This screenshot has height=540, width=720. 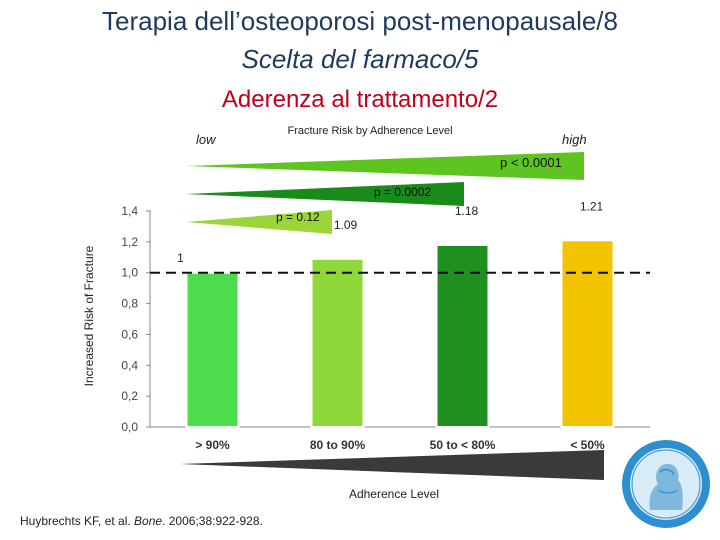 What do you see at coordinates (135, 319) in the screenshot?
I see `y-axis-ticks: 0,0 0,2 0,4 0,6 0,8 1,0 1,2 1,4` at bounding box center [135, 319].